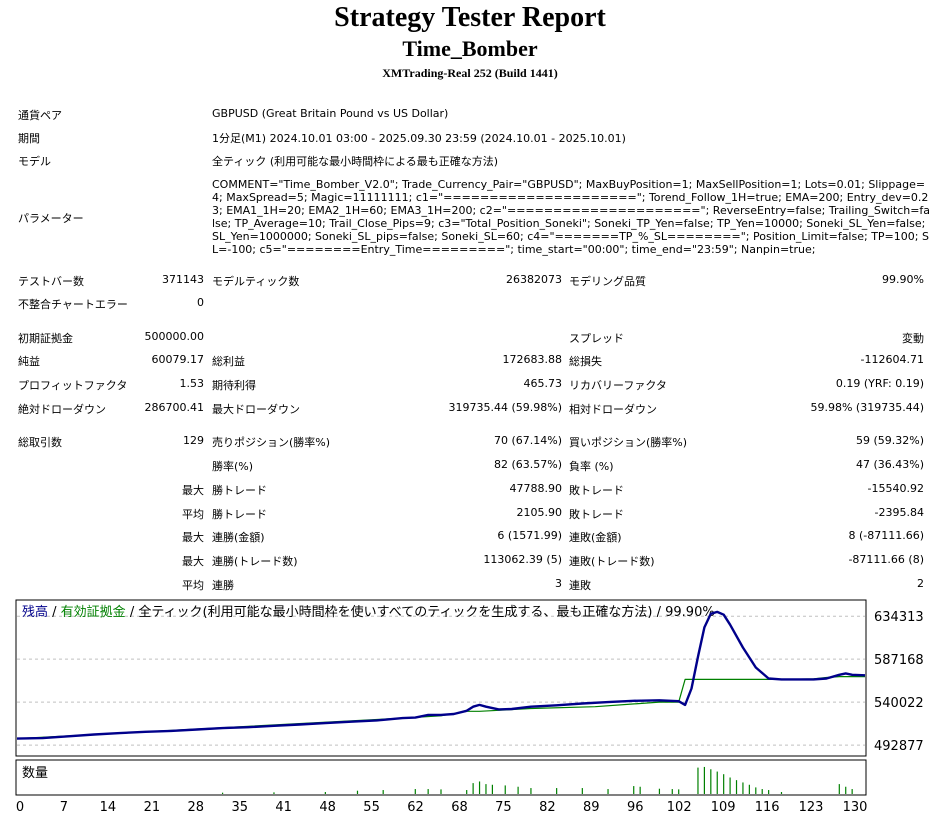 The height and width of the screenshot is (816, 940). What do you see at coordinates (532, 359) in the screenshot?
I see `gross-profit-value: 172683.88` at bounding box center [532, 359].